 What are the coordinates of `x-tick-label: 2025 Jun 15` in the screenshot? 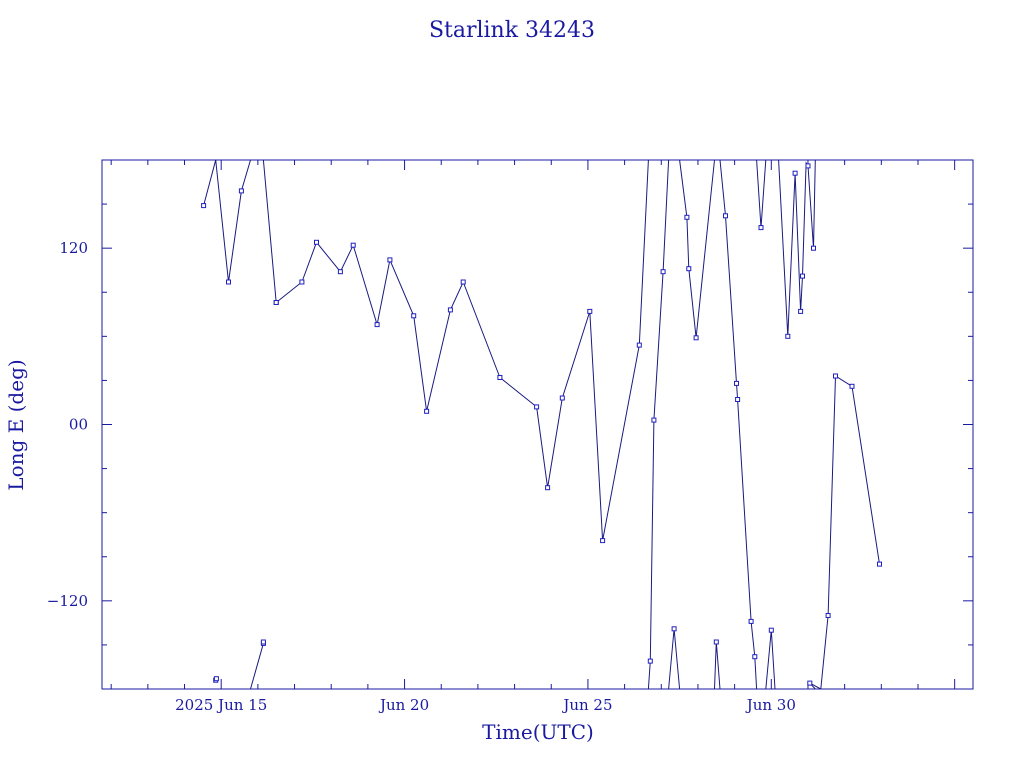 It's located at (221, 705).